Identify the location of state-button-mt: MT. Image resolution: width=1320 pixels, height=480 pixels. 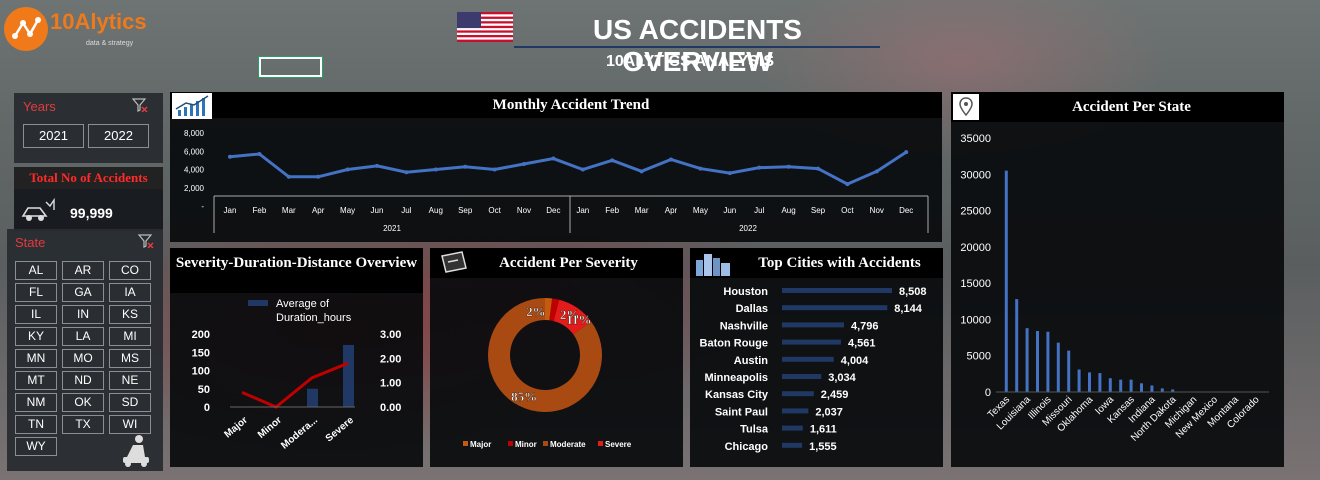
(36, 380).